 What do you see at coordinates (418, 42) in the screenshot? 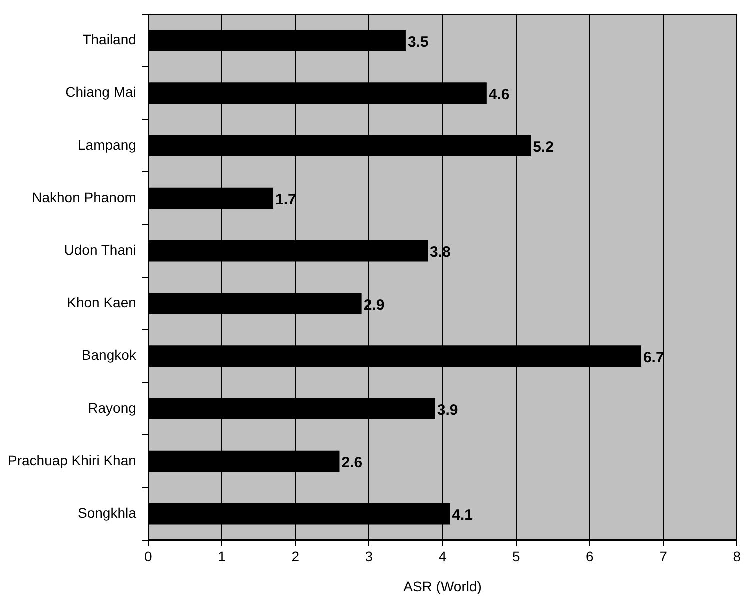
I see `data-label: 3.5` at bounding box center [418, 42].